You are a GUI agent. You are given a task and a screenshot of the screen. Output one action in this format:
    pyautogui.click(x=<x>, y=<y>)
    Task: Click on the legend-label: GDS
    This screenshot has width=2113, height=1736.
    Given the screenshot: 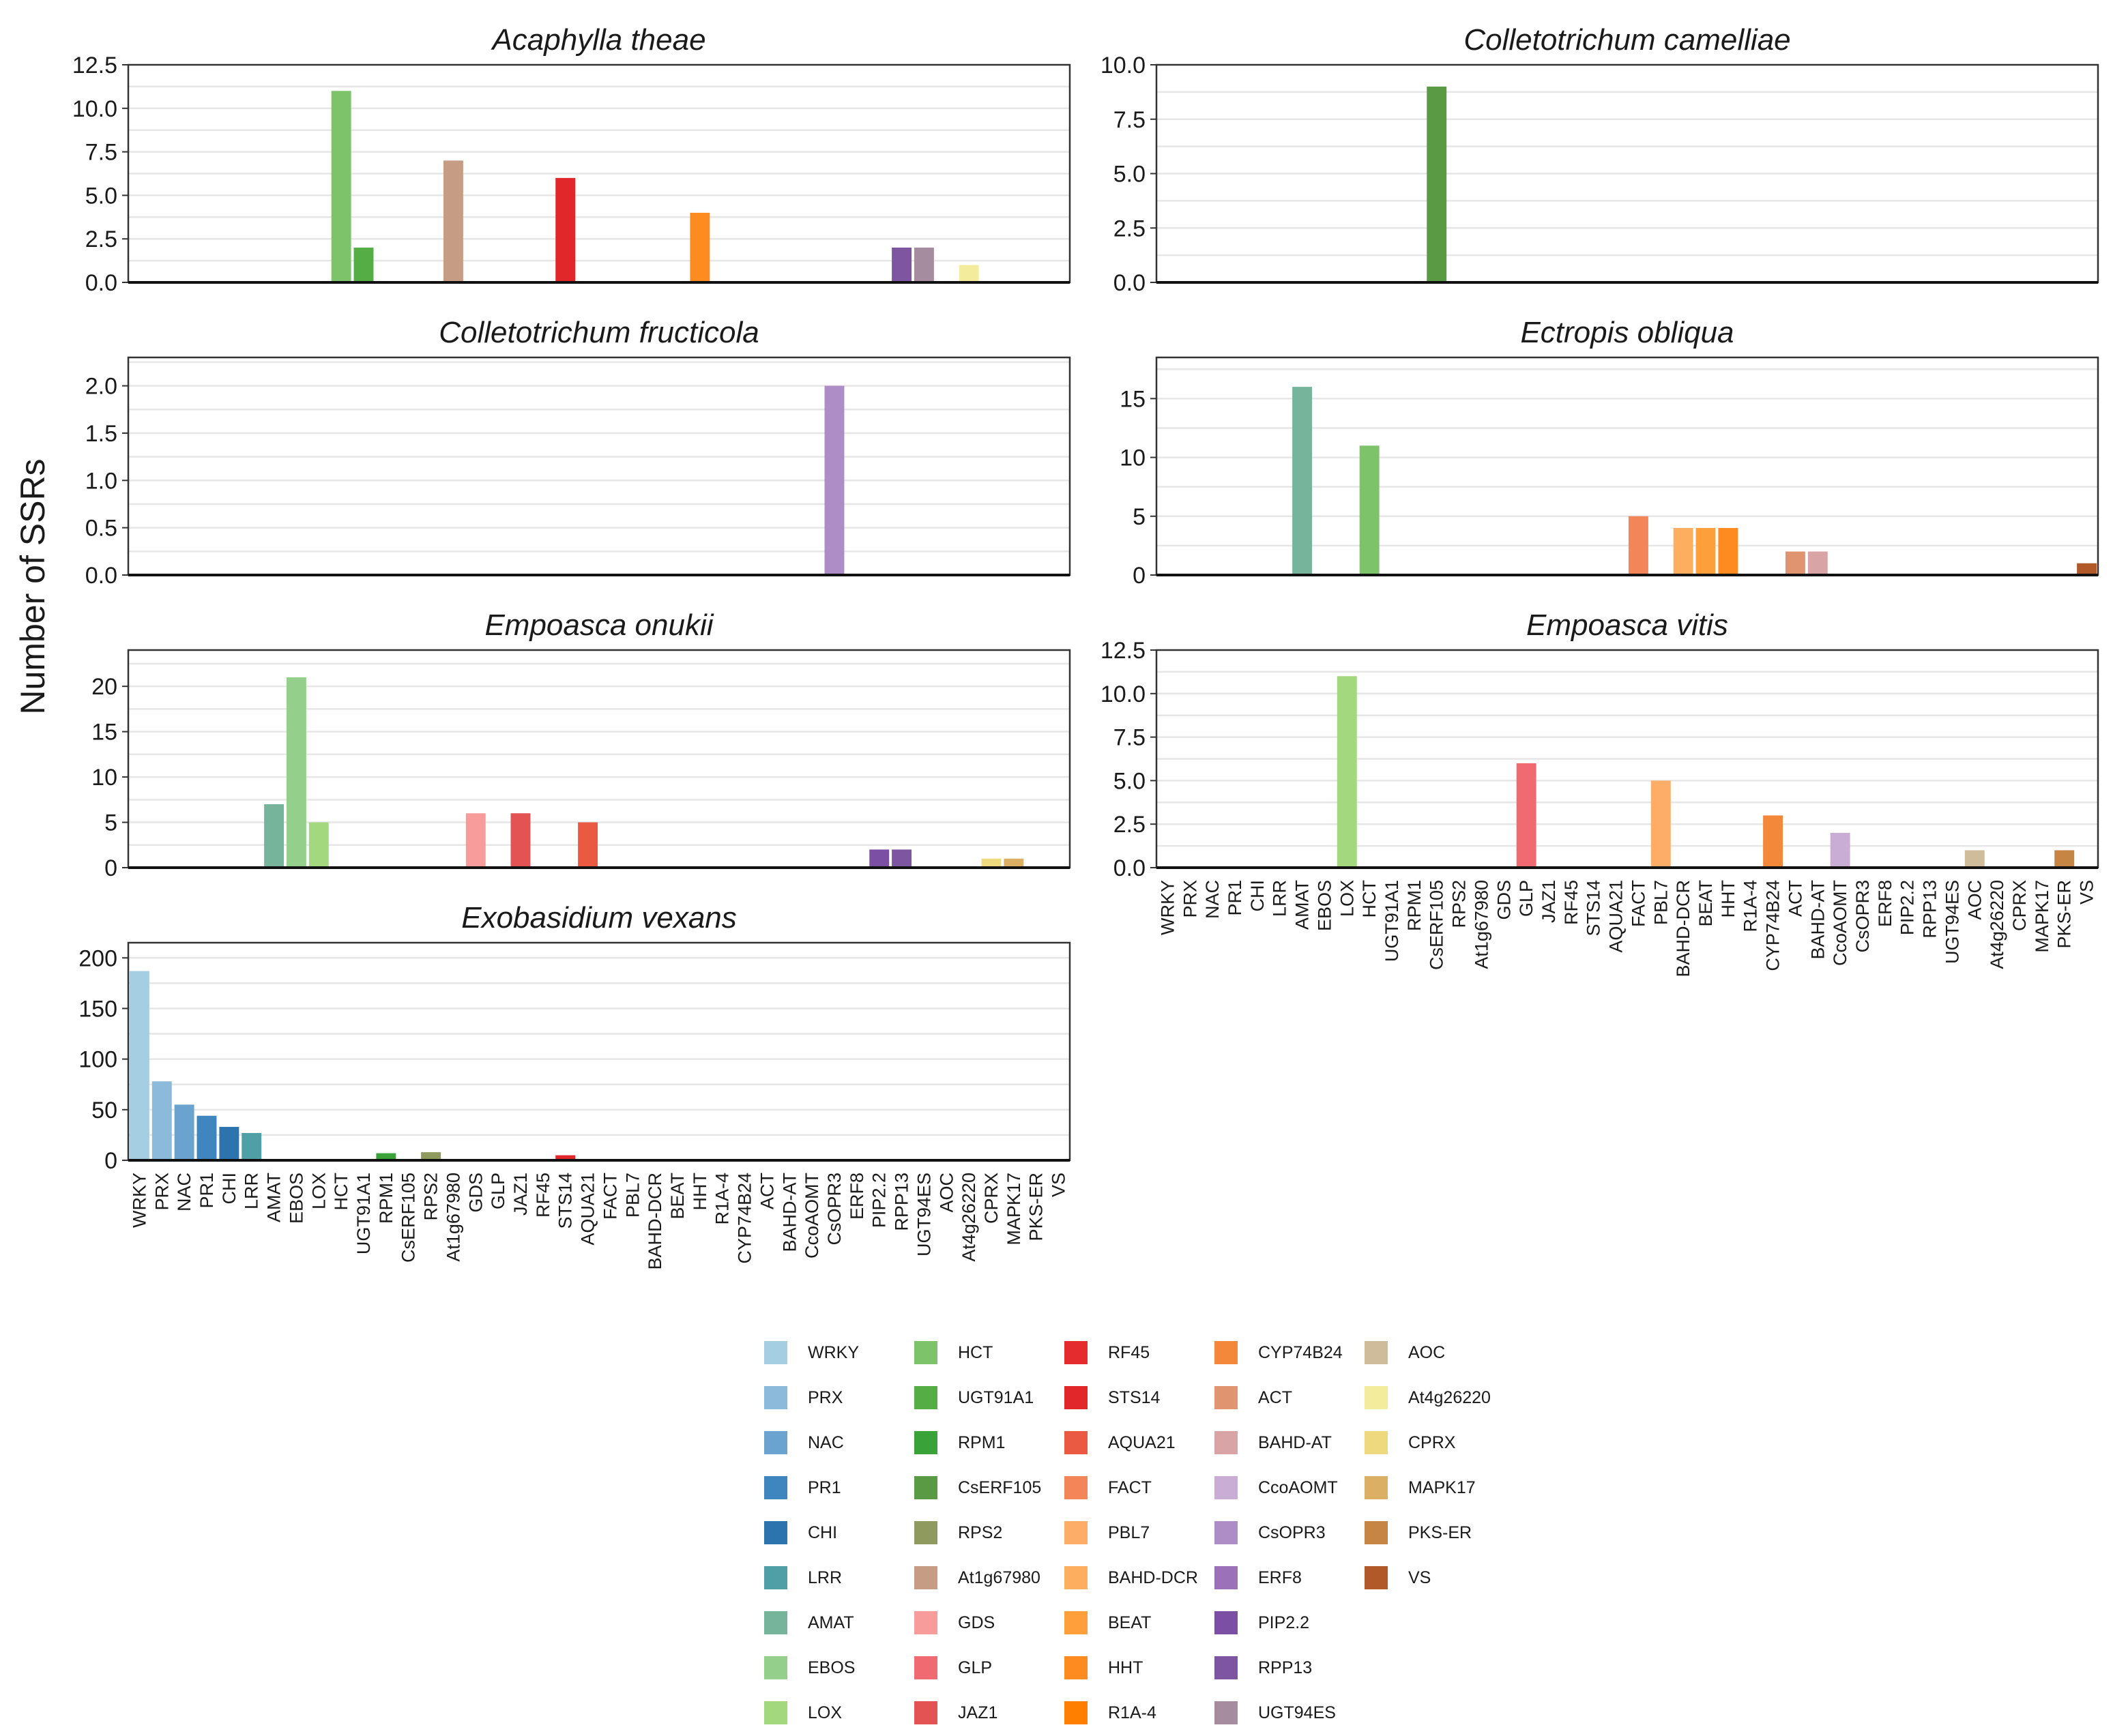 What is the action you would take?
    pyautogui.click(x=976, y=1622)
    